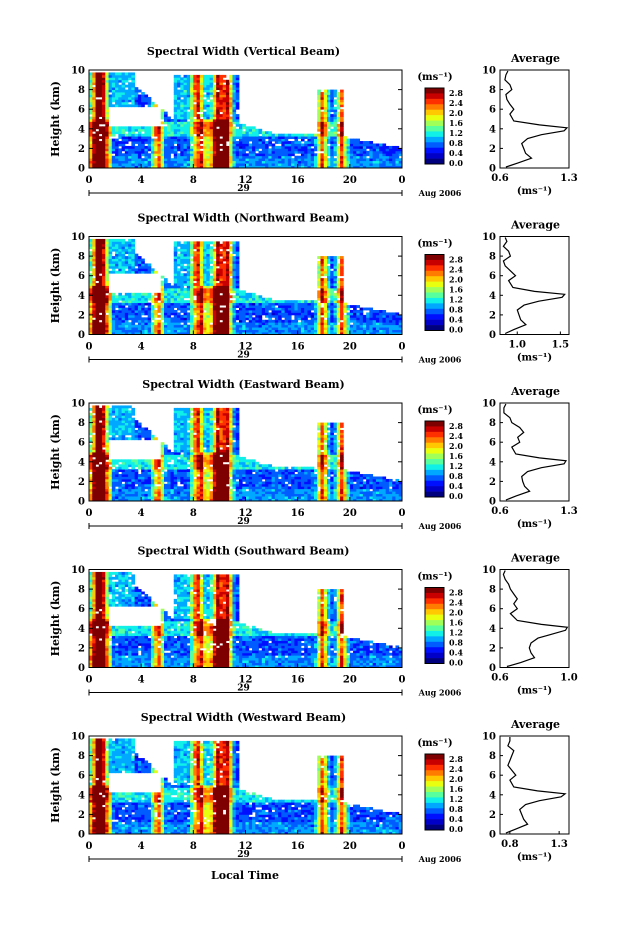 Image resolution: width=621 pixels, height=929 pixels. Describe the element at coordinates (499, 511) in the screenshot. I see `avg-x-tick: 0.6` at that location.